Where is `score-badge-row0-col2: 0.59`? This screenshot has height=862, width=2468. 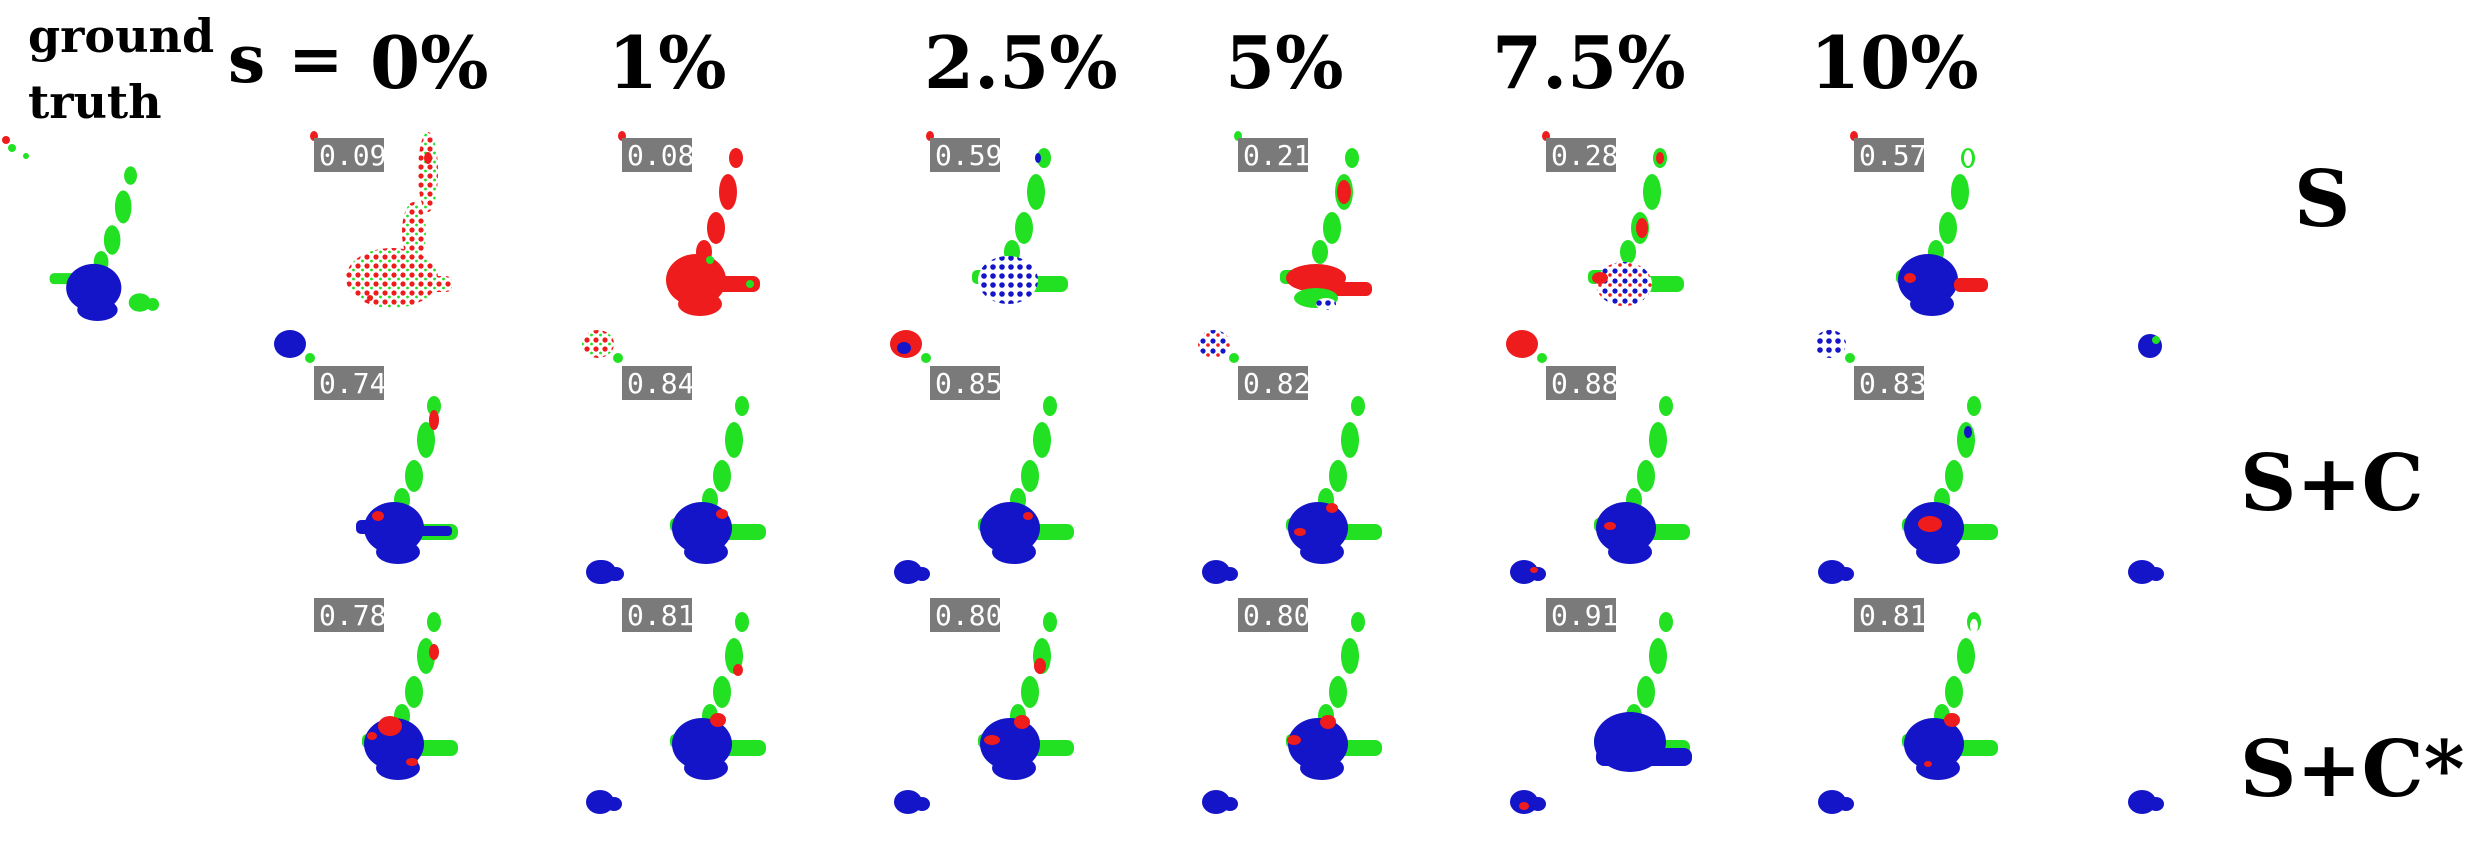
score-badge-row0-col2: 0.59 is located at coordinates (966, 155).